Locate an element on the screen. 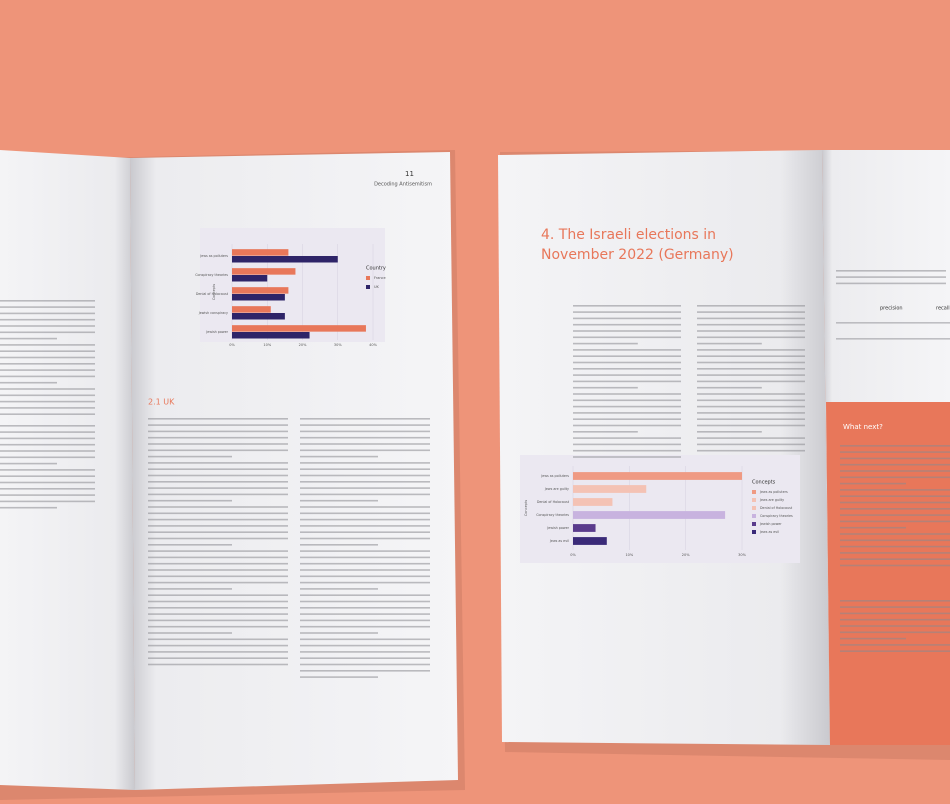  y-tick-label: Jewish conspiracy is located at coordinates (213, 313).